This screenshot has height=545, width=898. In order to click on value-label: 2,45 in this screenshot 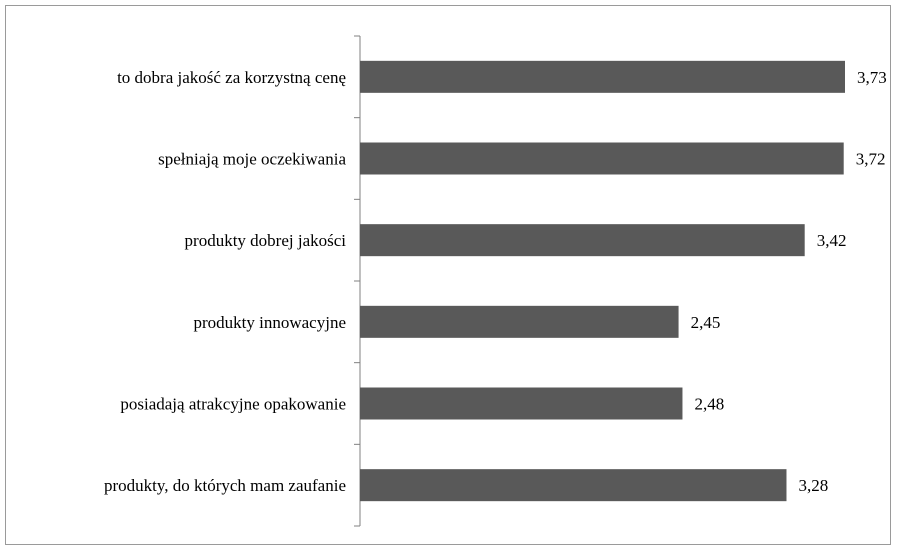, I will do `click(706, 322)`.